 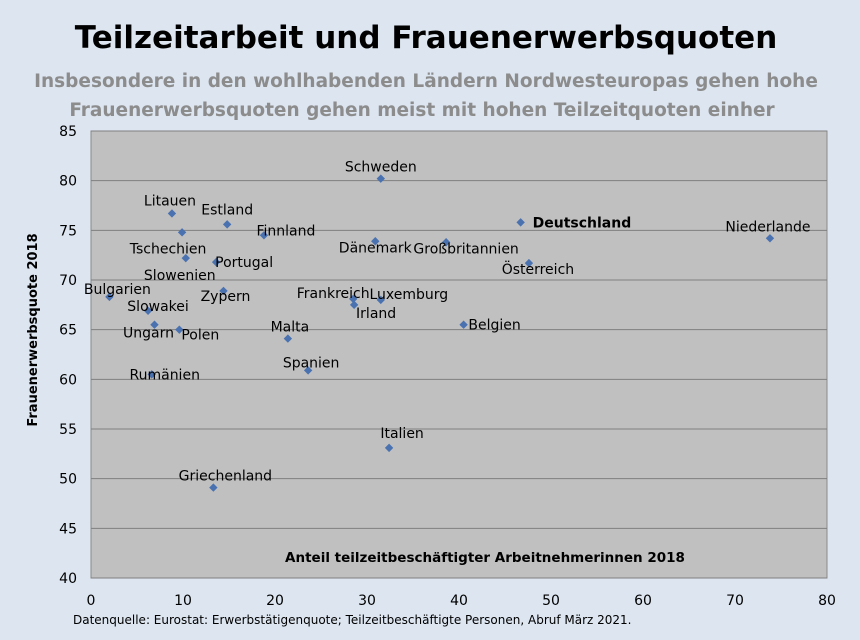 What do you see at coordinates (735, 601) in the screenshot?
I see `x-tick-label: 70` at bounding box center [735, 601].